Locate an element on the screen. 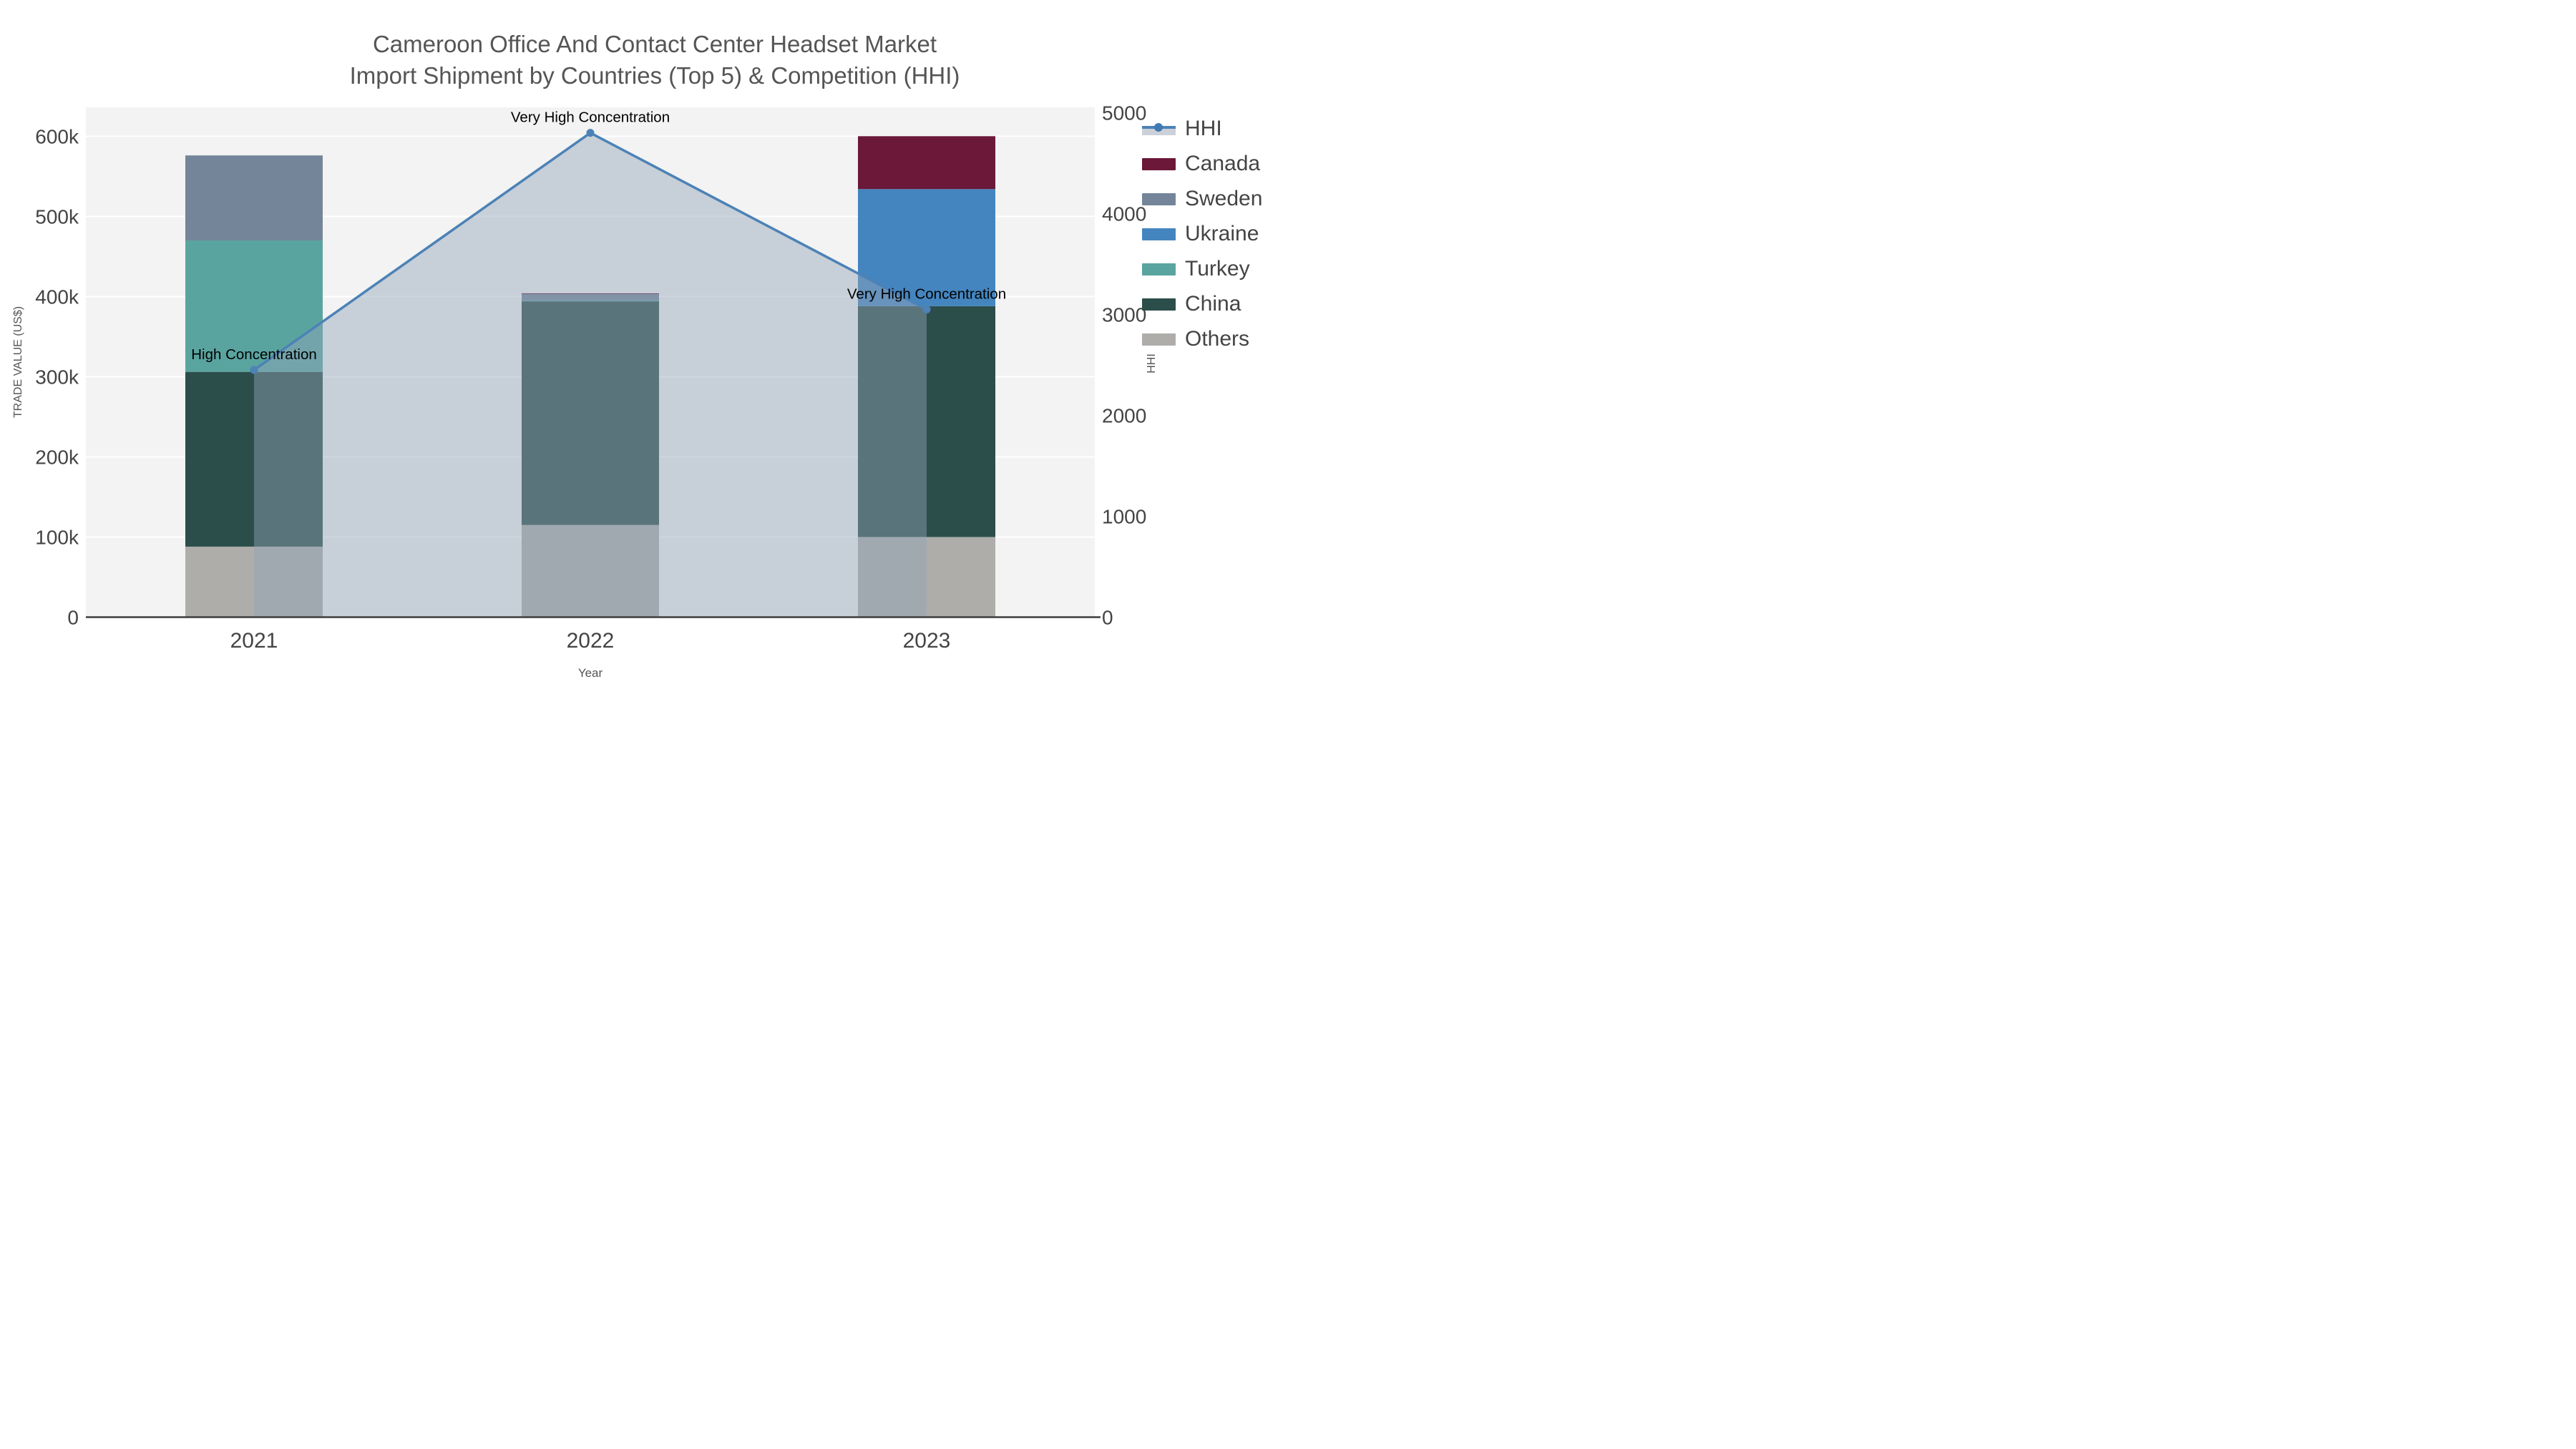  legend: HHI Canada Sweden Ukraine Turkey China Others is located at coordinates (1202, 233).